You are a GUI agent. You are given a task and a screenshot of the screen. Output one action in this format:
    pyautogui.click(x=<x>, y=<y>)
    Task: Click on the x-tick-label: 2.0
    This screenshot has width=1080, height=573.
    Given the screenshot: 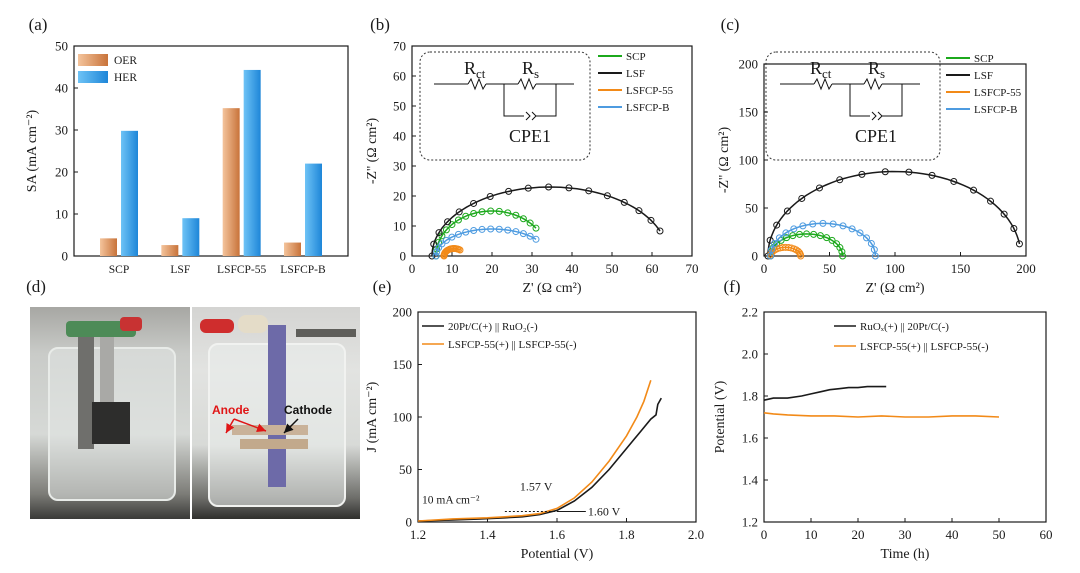 What is the action you would take?
    pyautogui.click(x=696, y=534)
    